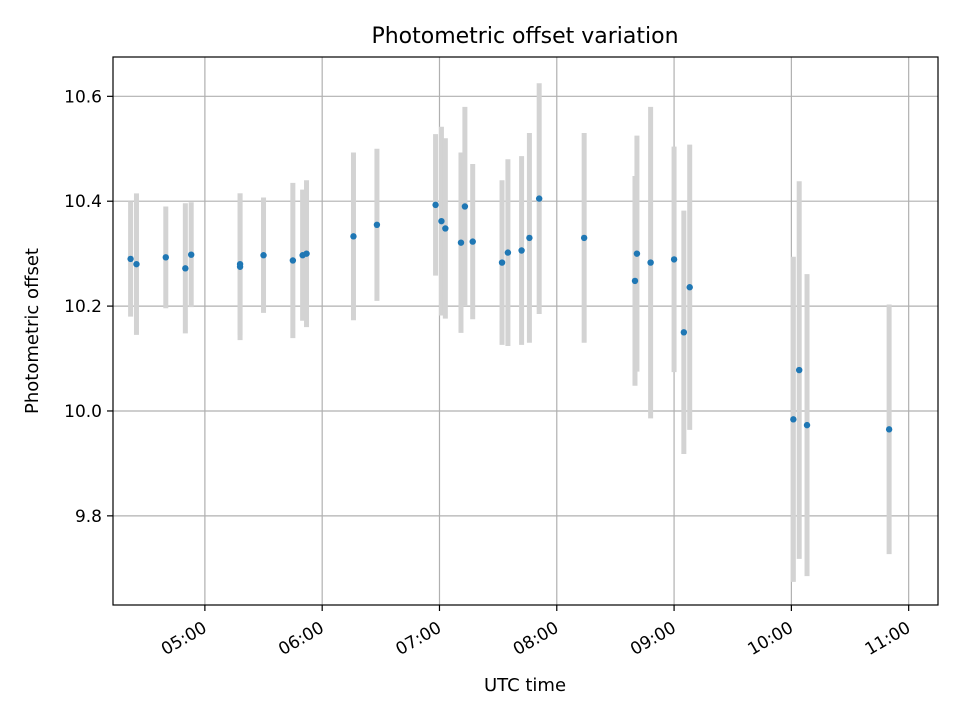 The image size is (960, 720). I want to click on y-axis-label: Photometric offset, so click(32, 331).